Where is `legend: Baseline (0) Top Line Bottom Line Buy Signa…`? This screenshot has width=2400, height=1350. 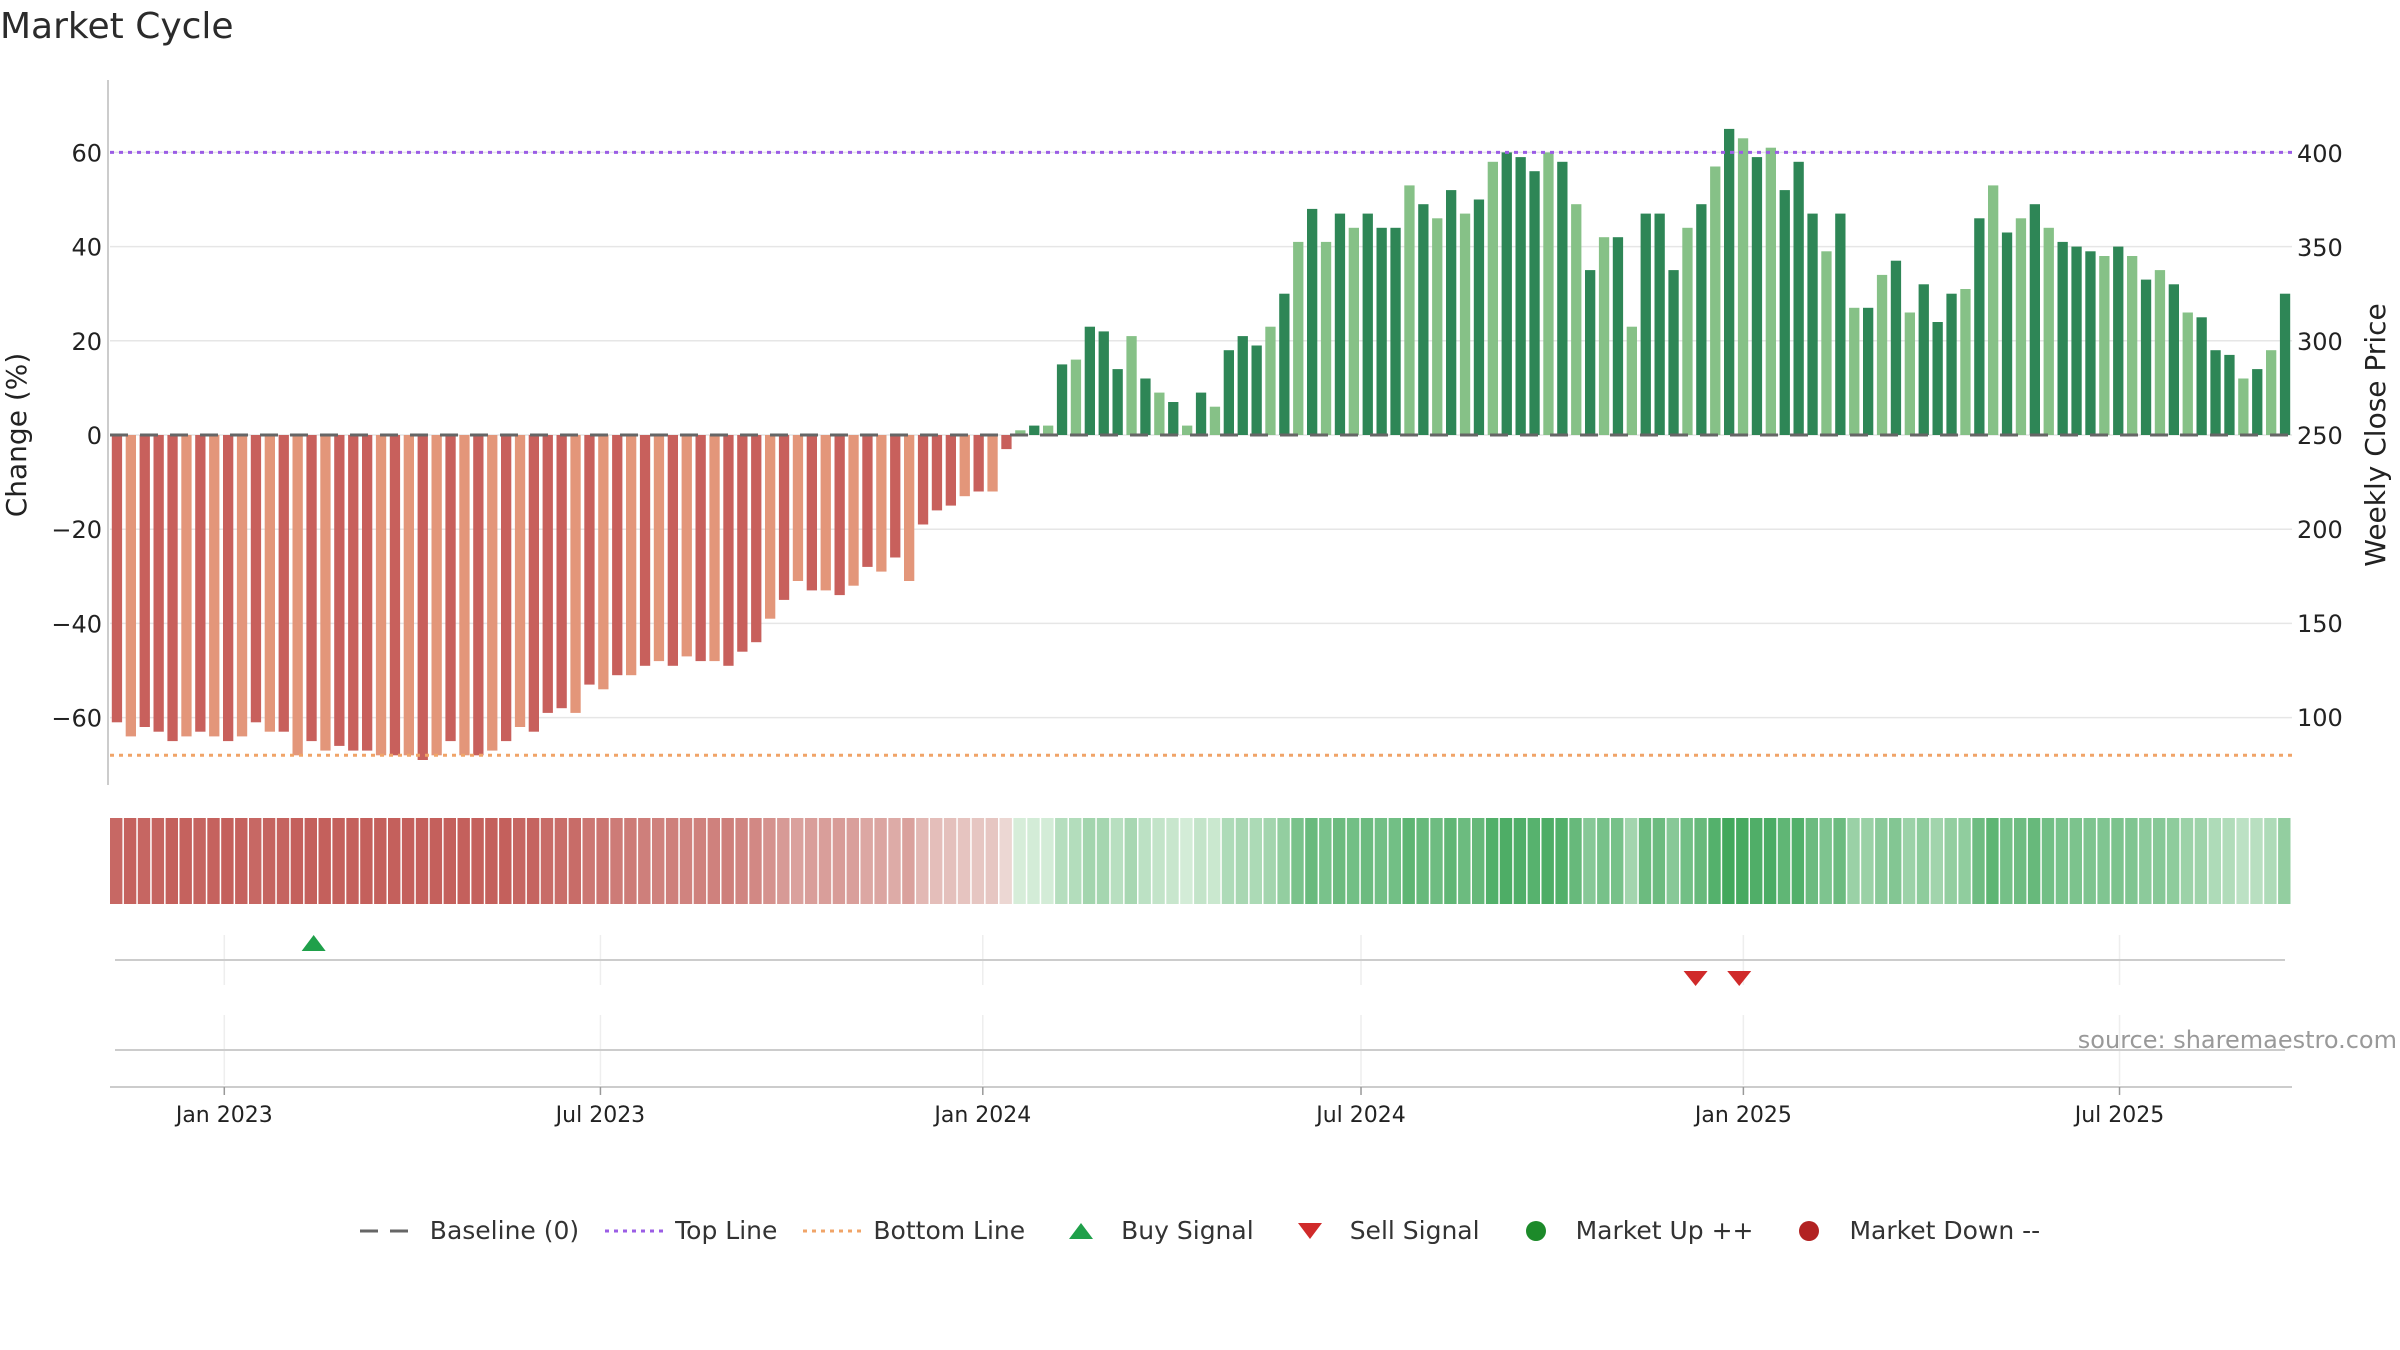
legend: Baseline (0) Top Line Bottom Line Buy Signa… is located at coordinates (1200, 1230).